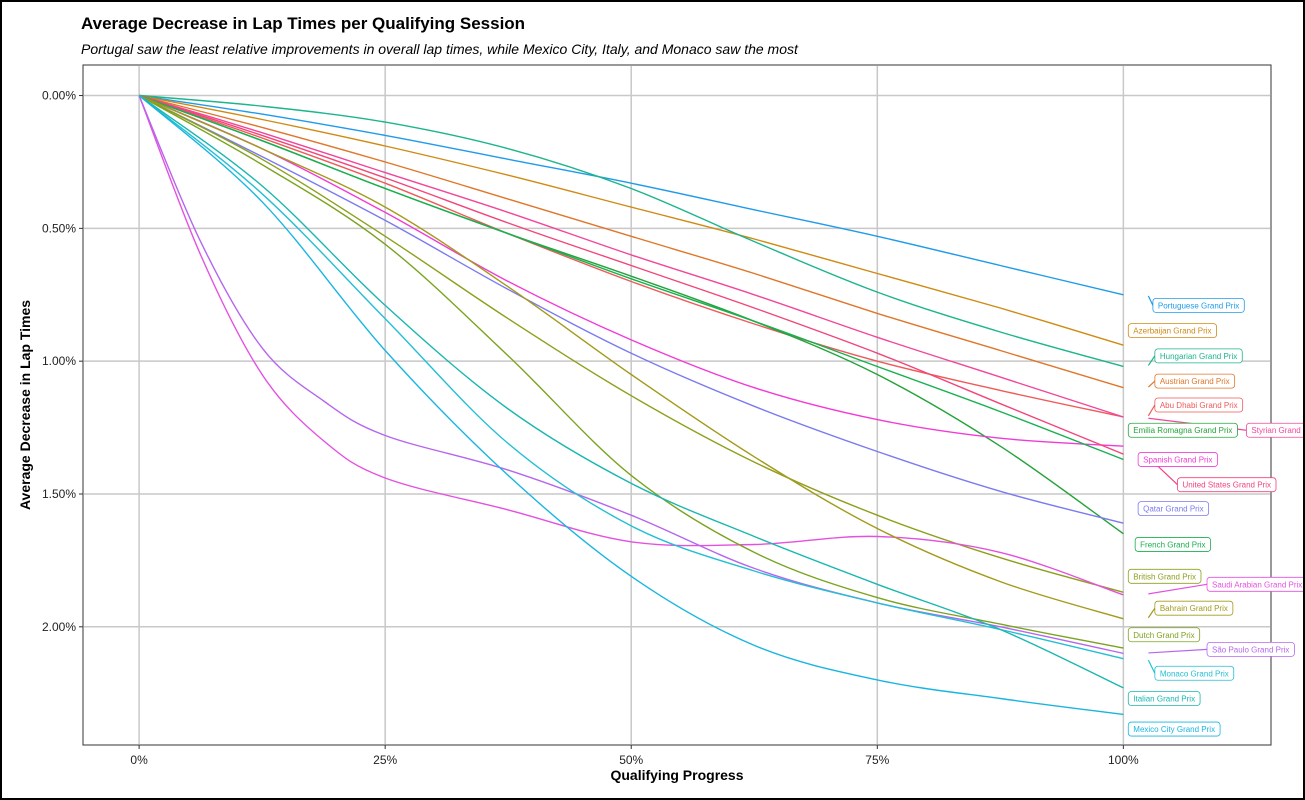  I want to click on svg-text: Styrian Grand Prix, so click(1277, 430).